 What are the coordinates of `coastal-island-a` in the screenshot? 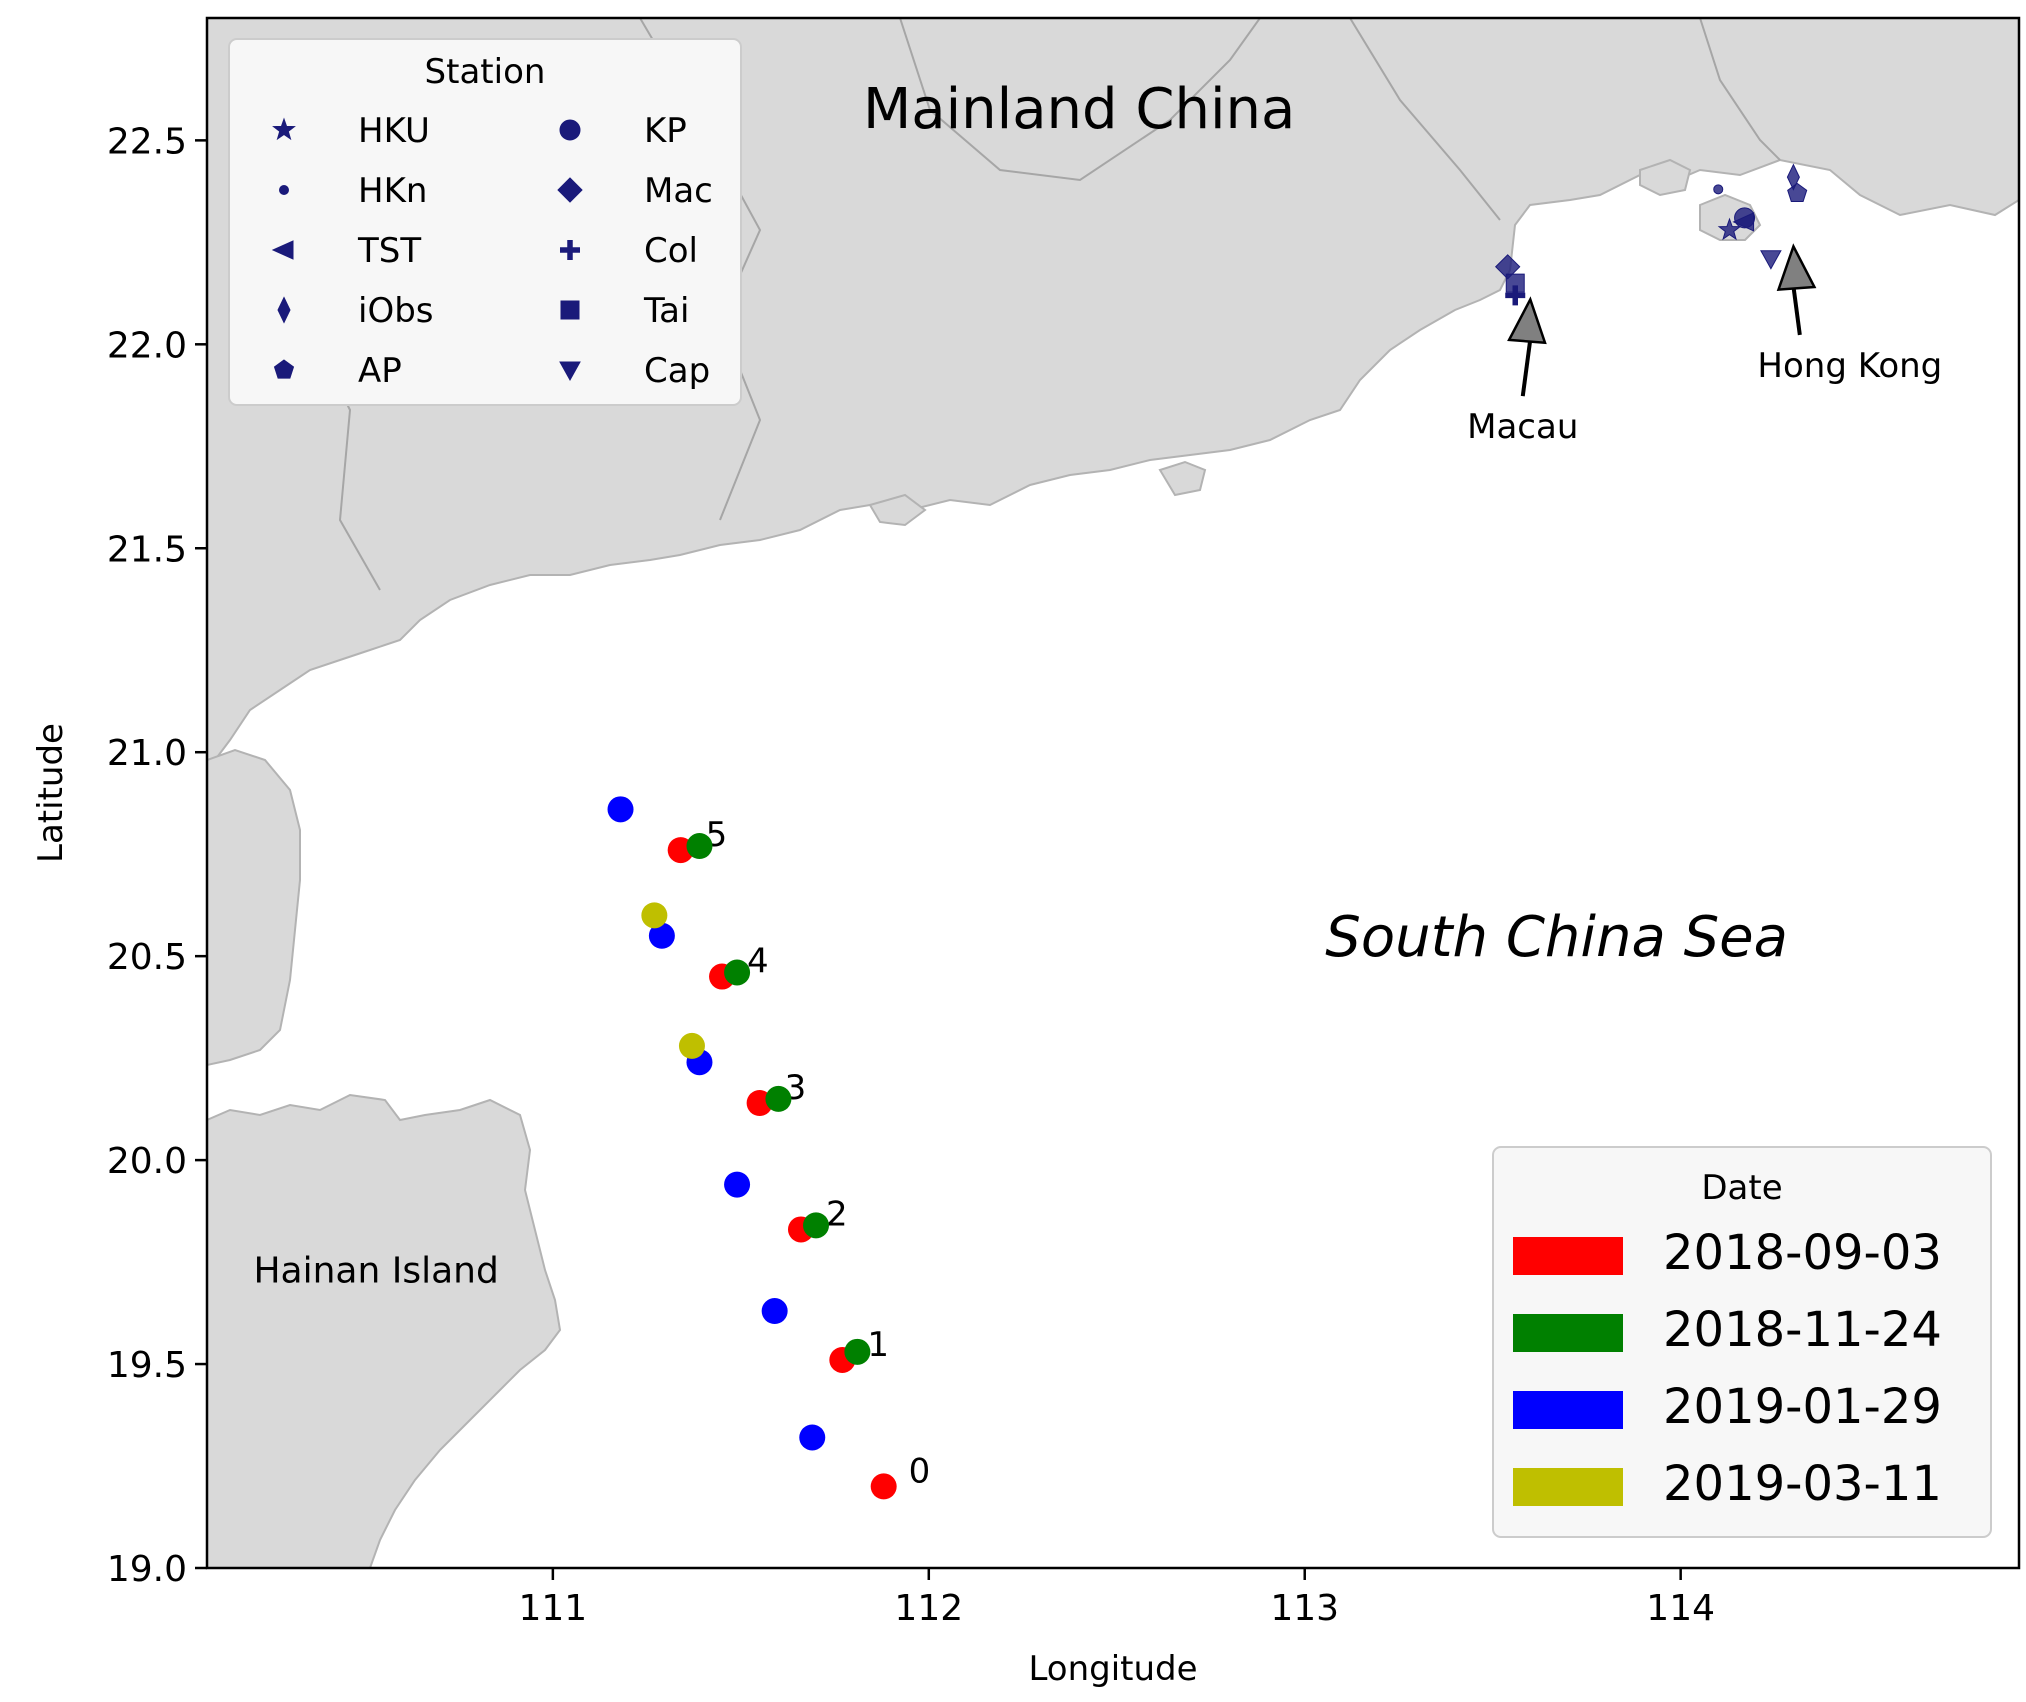 It's located at (1182, 478).